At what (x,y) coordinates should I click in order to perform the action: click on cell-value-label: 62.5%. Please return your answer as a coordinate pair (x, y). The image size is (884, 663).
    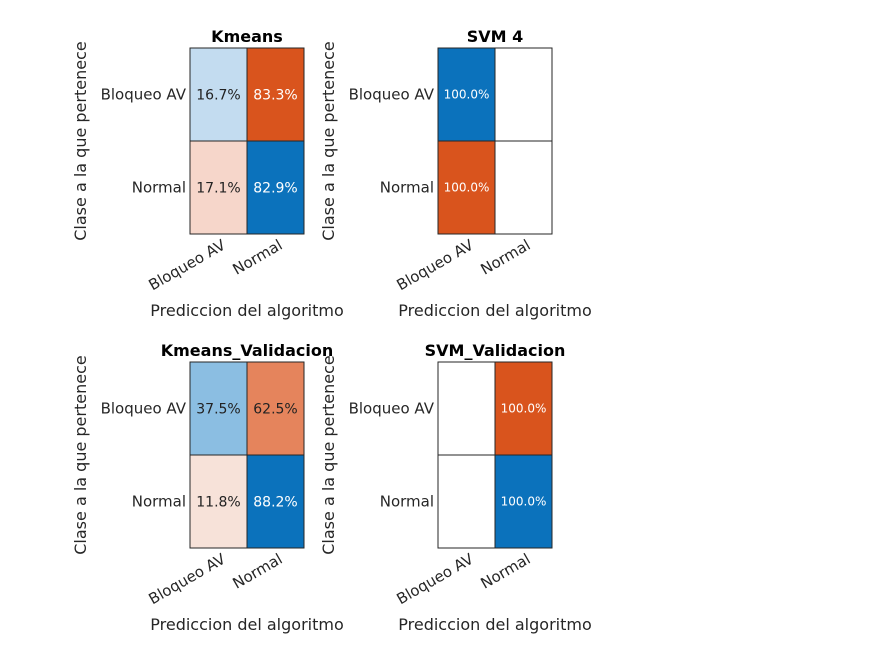
    Looking at the image, I should click on (275, 410).